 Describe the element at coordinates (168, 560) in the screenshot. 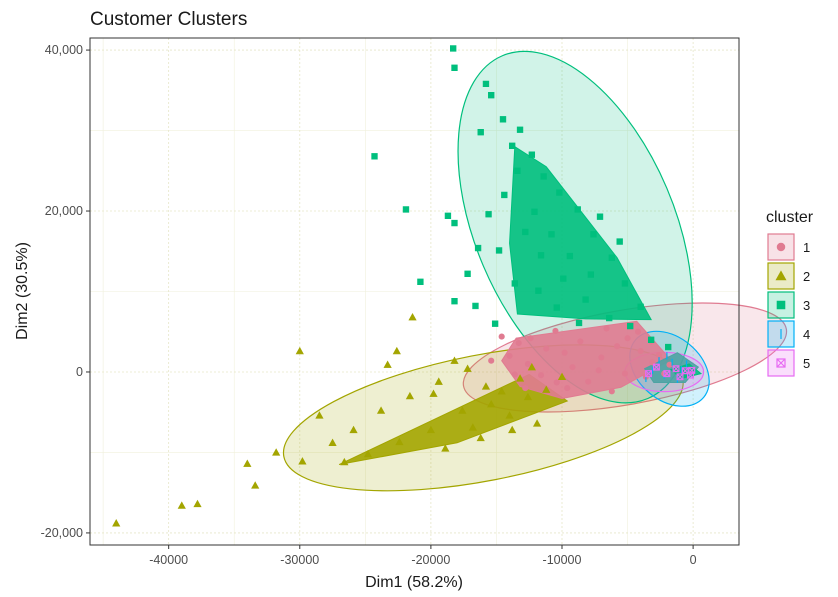

I see `x-tick-label: -40000` at that location.